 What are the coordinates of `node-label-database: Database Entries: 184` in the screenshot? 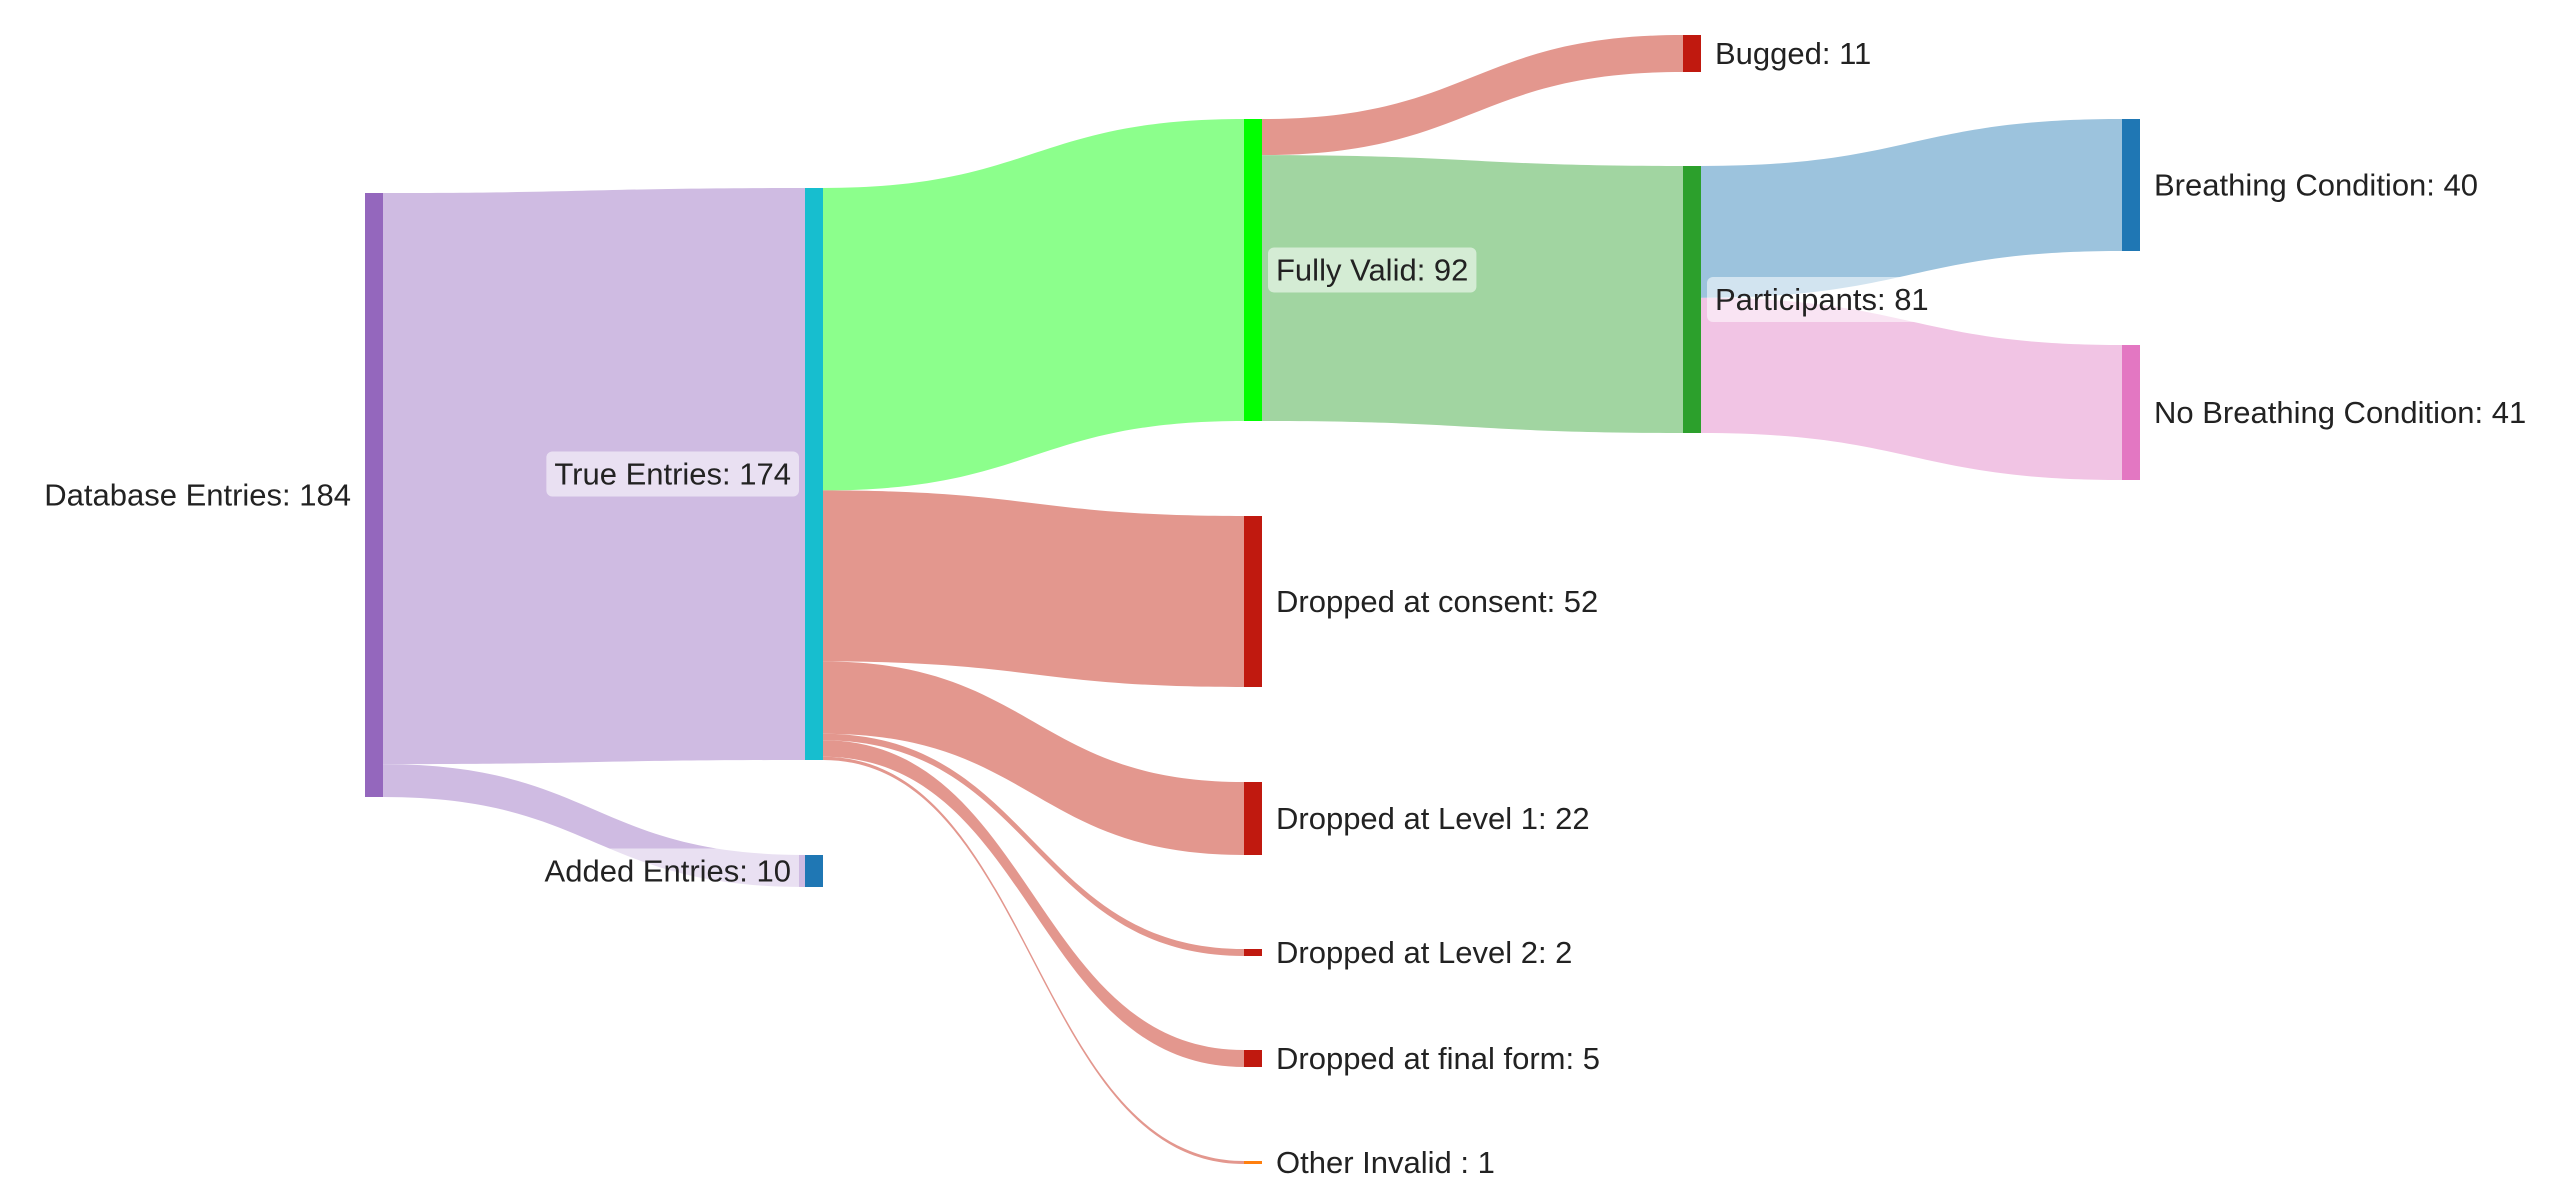 It's located at (197, 495).